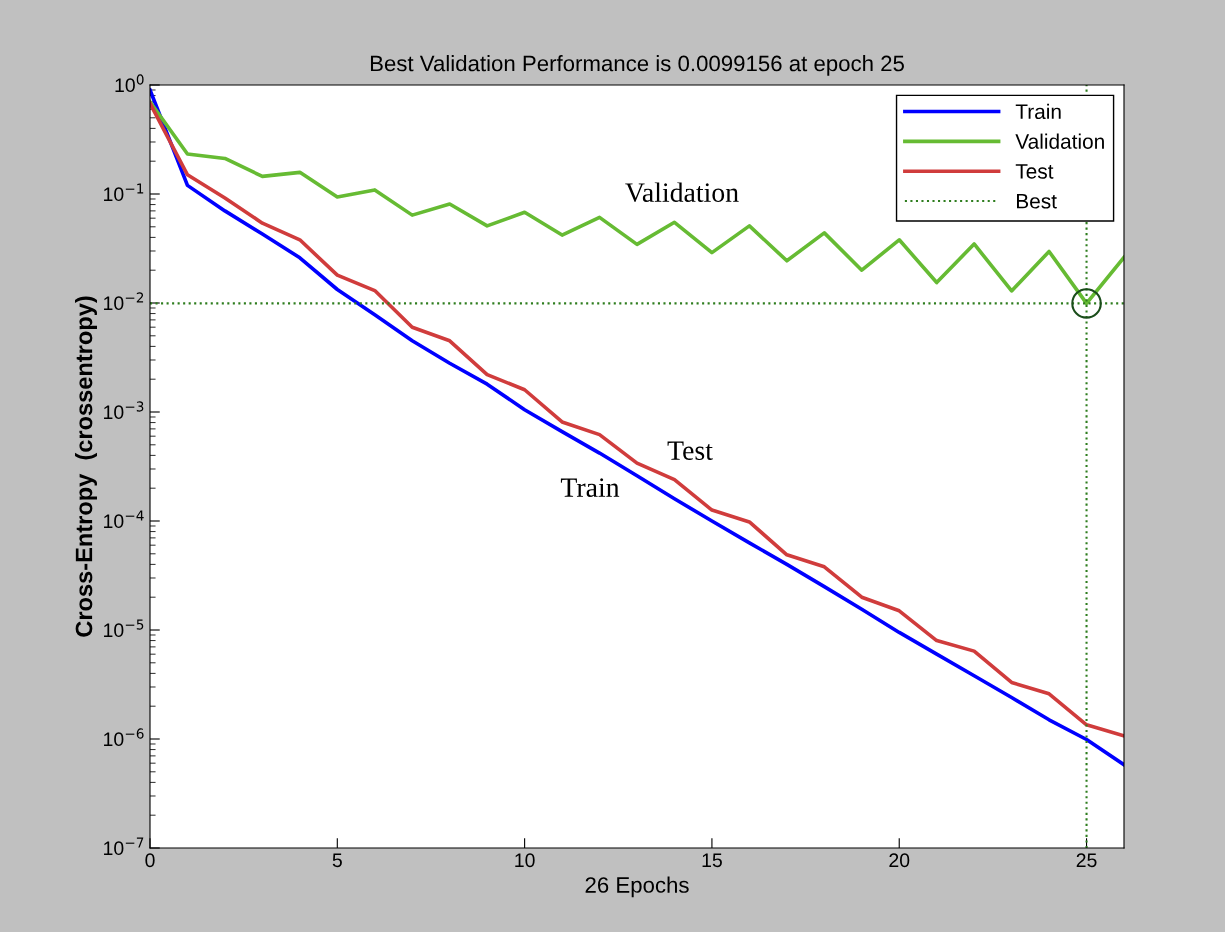 The height and width of the screenshot is (932, 1225). What do you see at coordinates (682, 192) in the screenshot?
I see `annotation: Validation` at bounding box center [682, 192].